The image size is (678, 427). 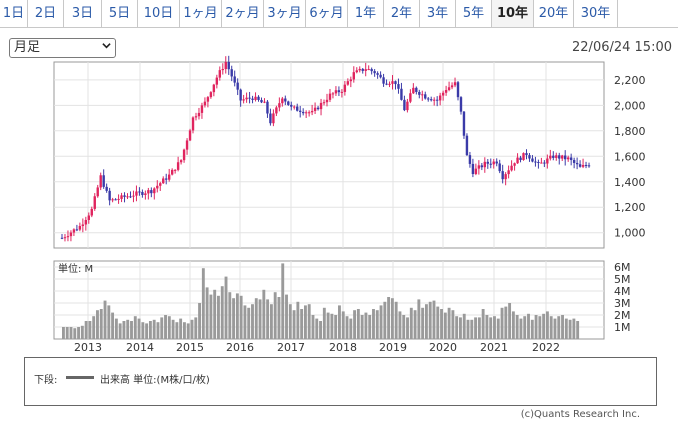 I want to click on tab-4: 10日, so click(x=159, y=13).